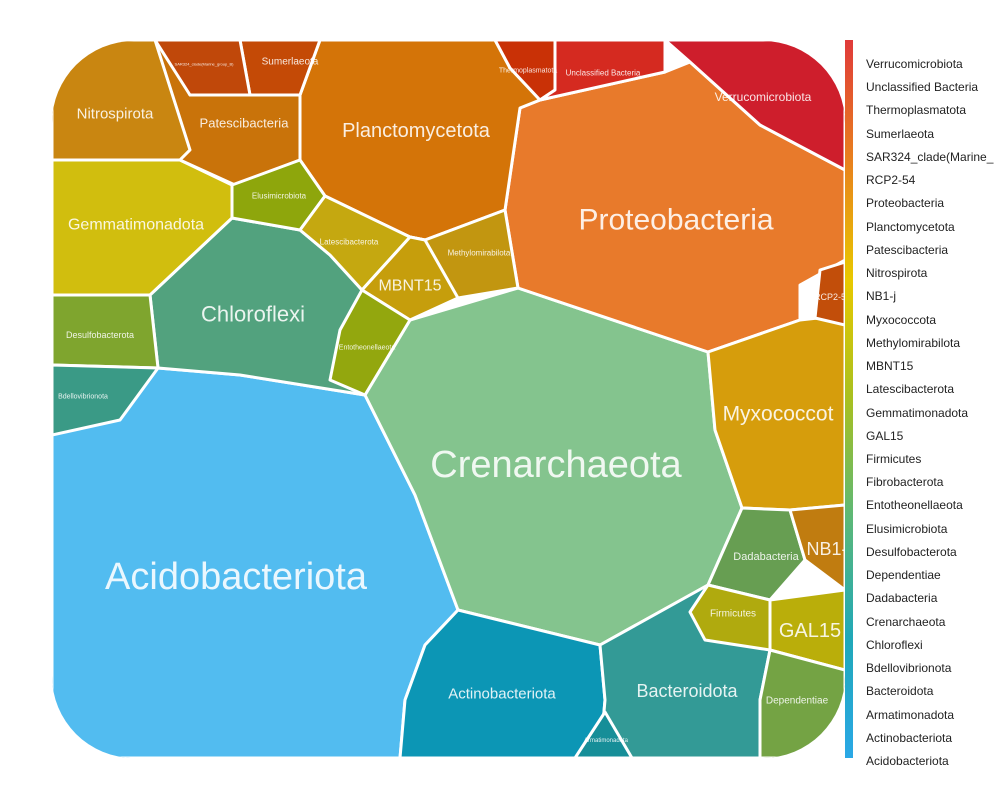 The height and width of the screenshot is (800, 1000). I want to click on legend-item: Actinobacteriota, so click(909, 737).